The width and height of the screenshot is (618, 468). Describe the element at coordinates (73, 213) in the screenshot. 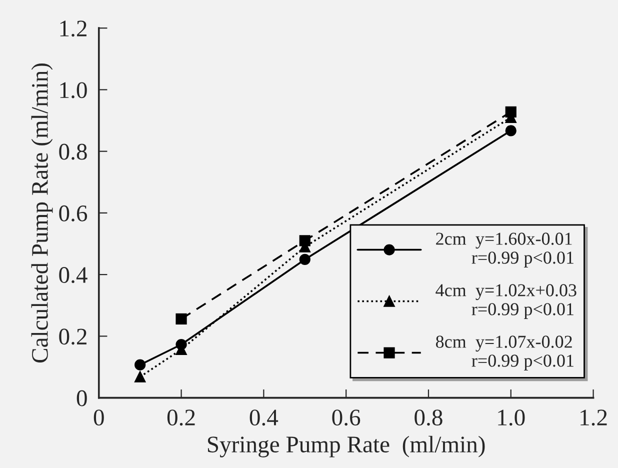

I see `y-tick-label: 0.6` at that location.